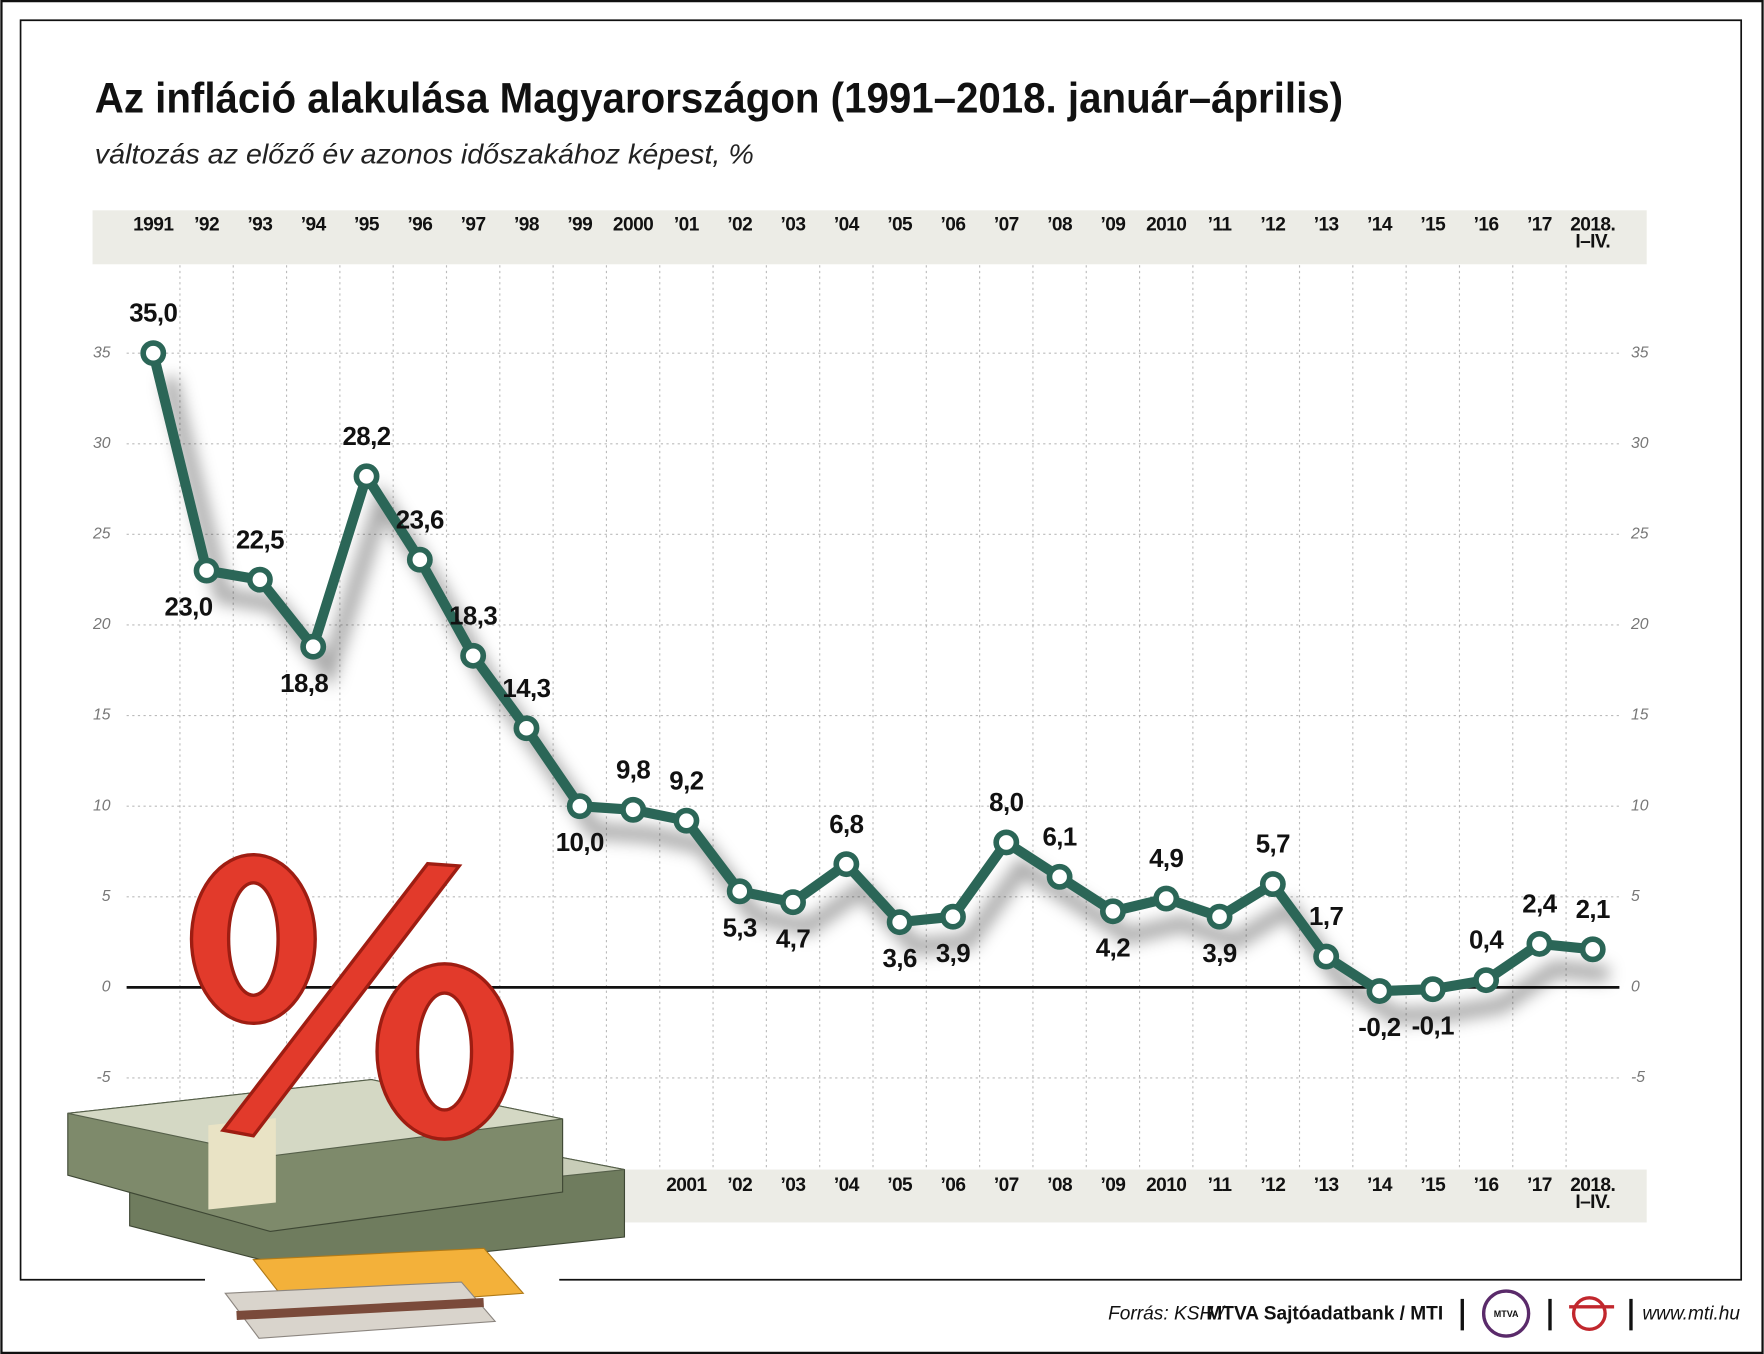  I want to click on source: MTVA Sajtóadatbank / MTI, so click(1324, 1314).